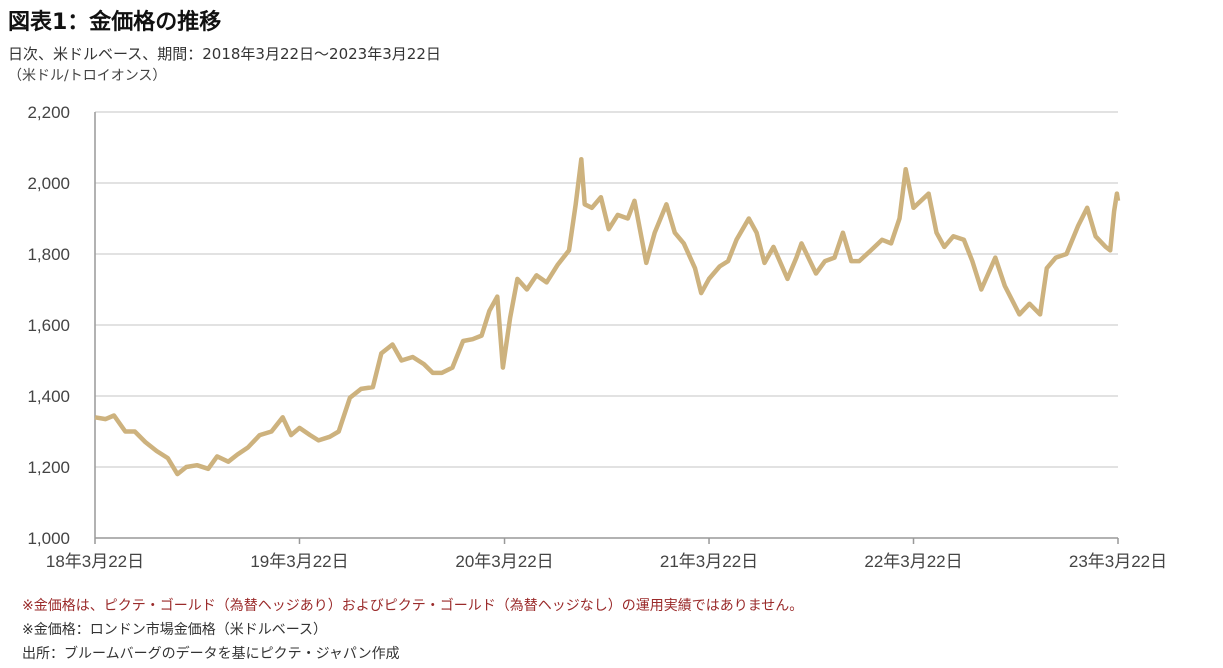  I want to click on y-tick-label: 2,200, so click(48, 112).